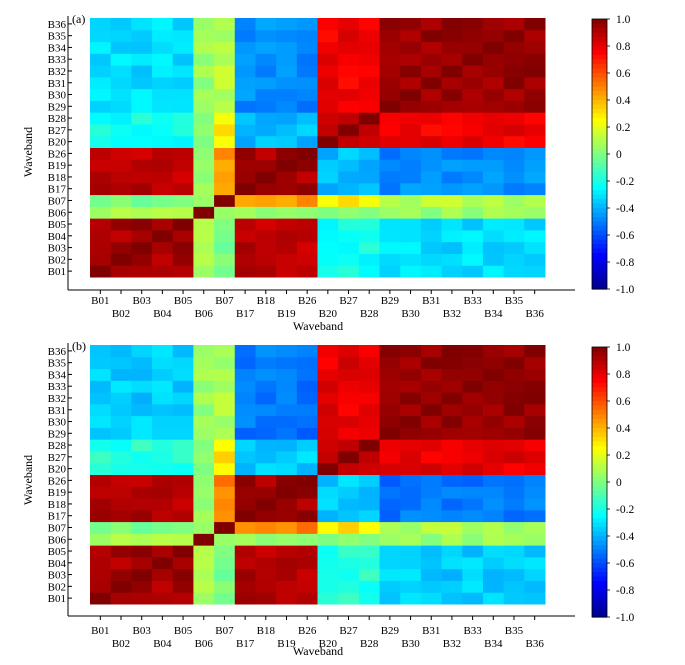 Image resolution: width=685 pixels, height=665 pixels. I want to click on y-tick-label: B31, so click(57, 411).